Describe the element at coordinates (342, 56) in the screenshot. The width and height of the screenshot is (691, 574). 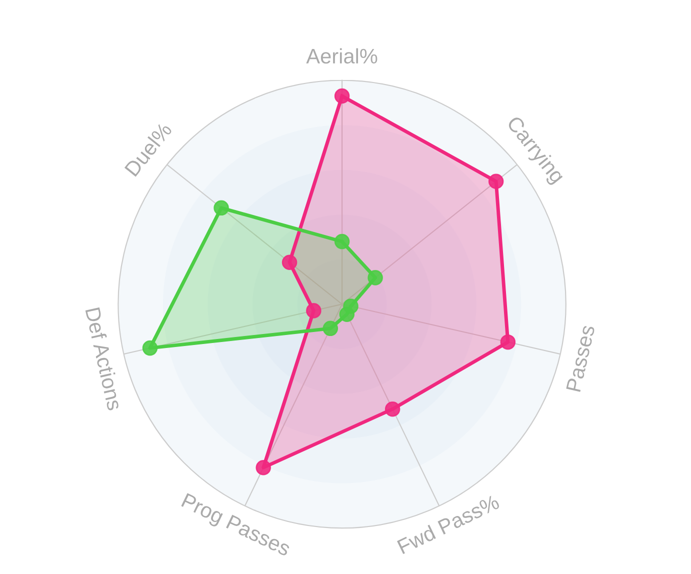
I see `spoke-label: Aerial%` at that location.